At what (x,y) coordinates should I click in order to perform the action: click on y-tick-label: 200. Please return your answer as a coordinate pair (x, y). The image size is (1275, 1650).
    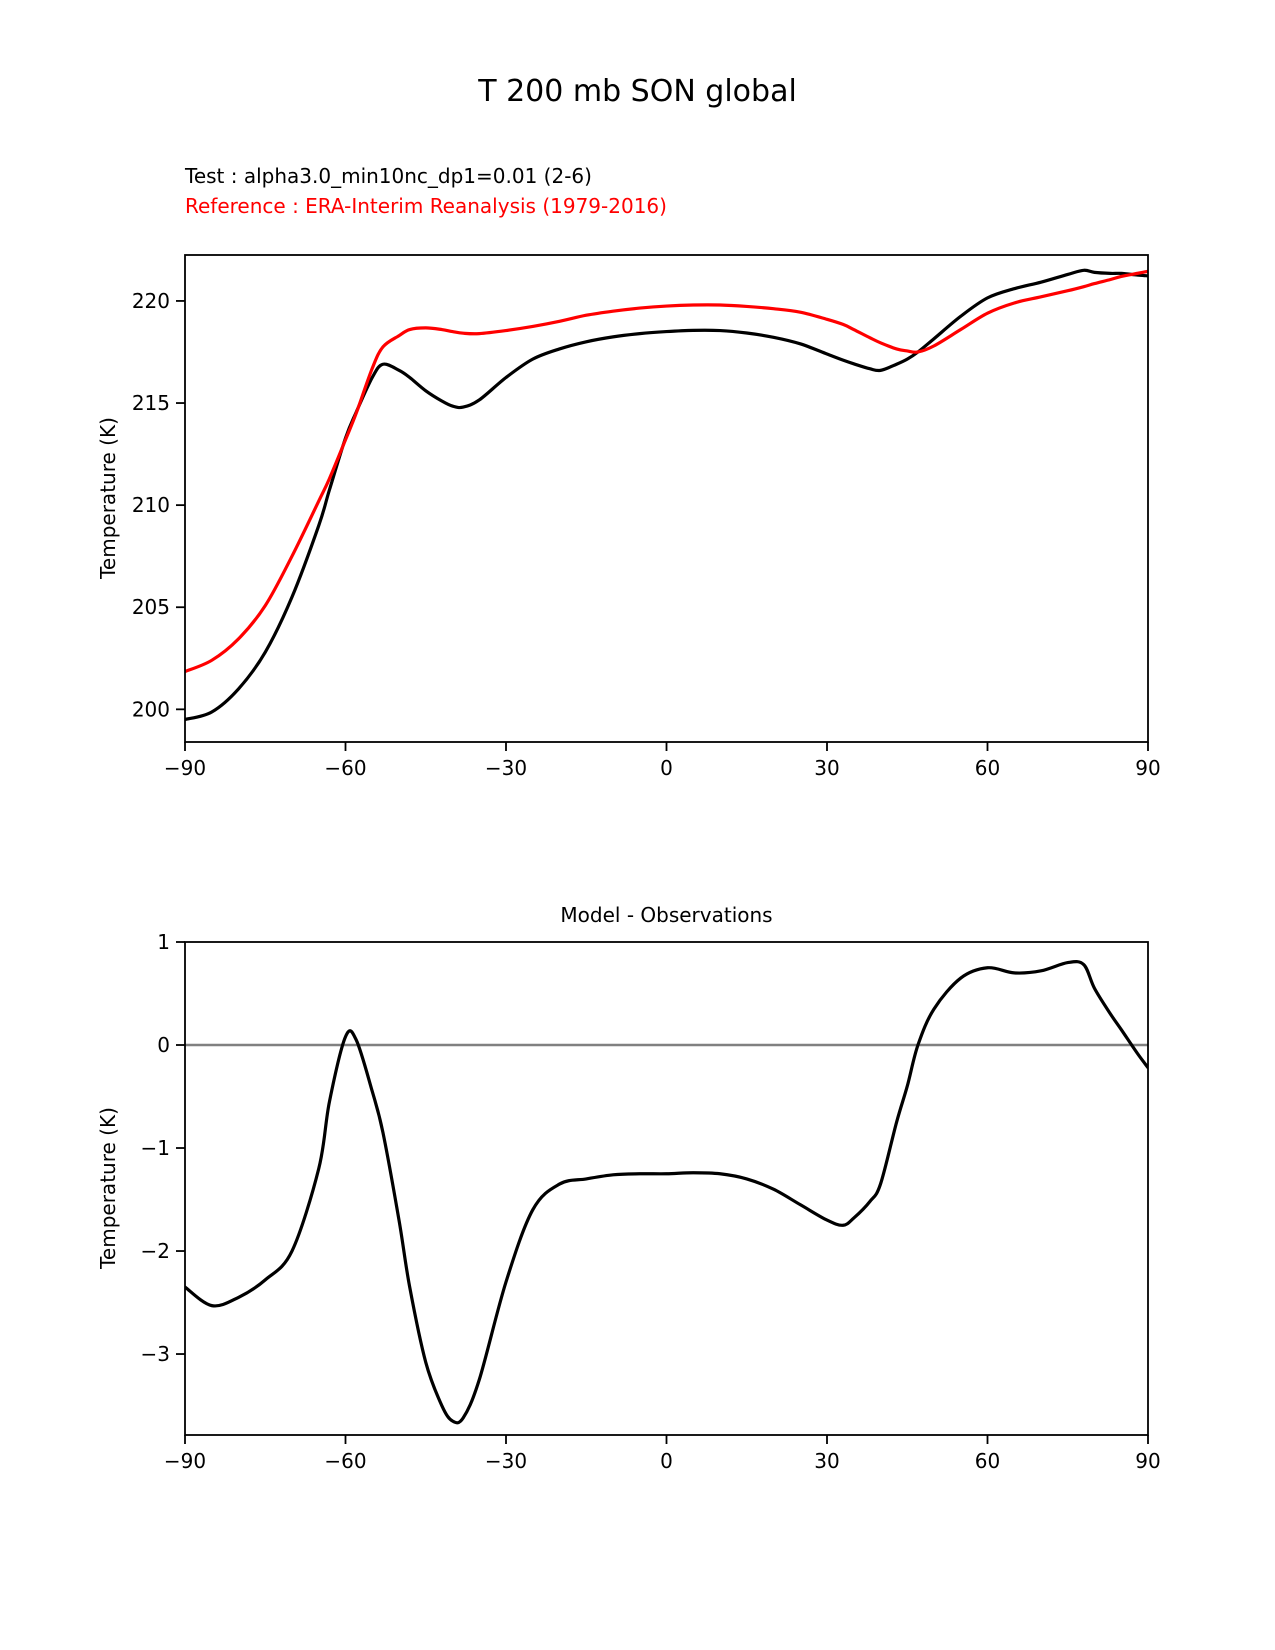
    Looking at the image, I should click on (151, 709).